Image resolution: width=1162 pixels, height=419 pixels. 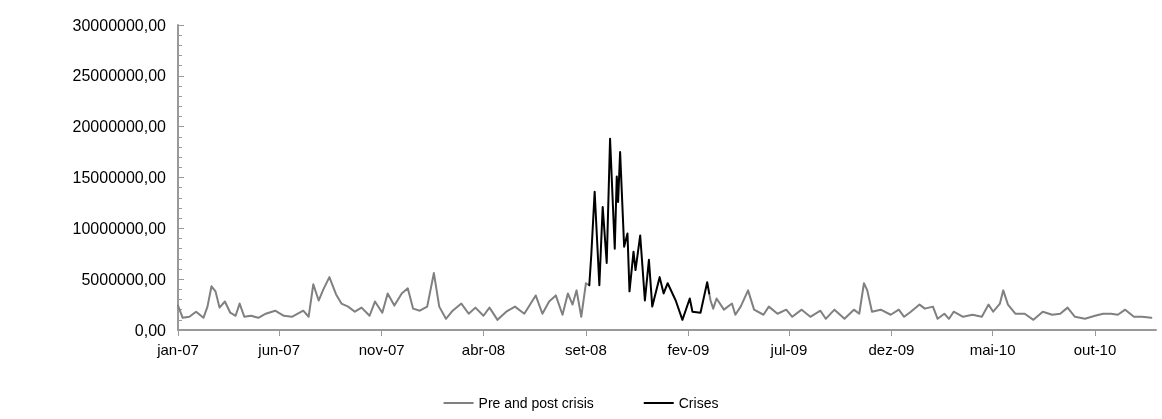 What do you see at coordinates (788, 349) in the screenshot?
I see `x-tick-label: jul-09` at bounding box center [788, 349].